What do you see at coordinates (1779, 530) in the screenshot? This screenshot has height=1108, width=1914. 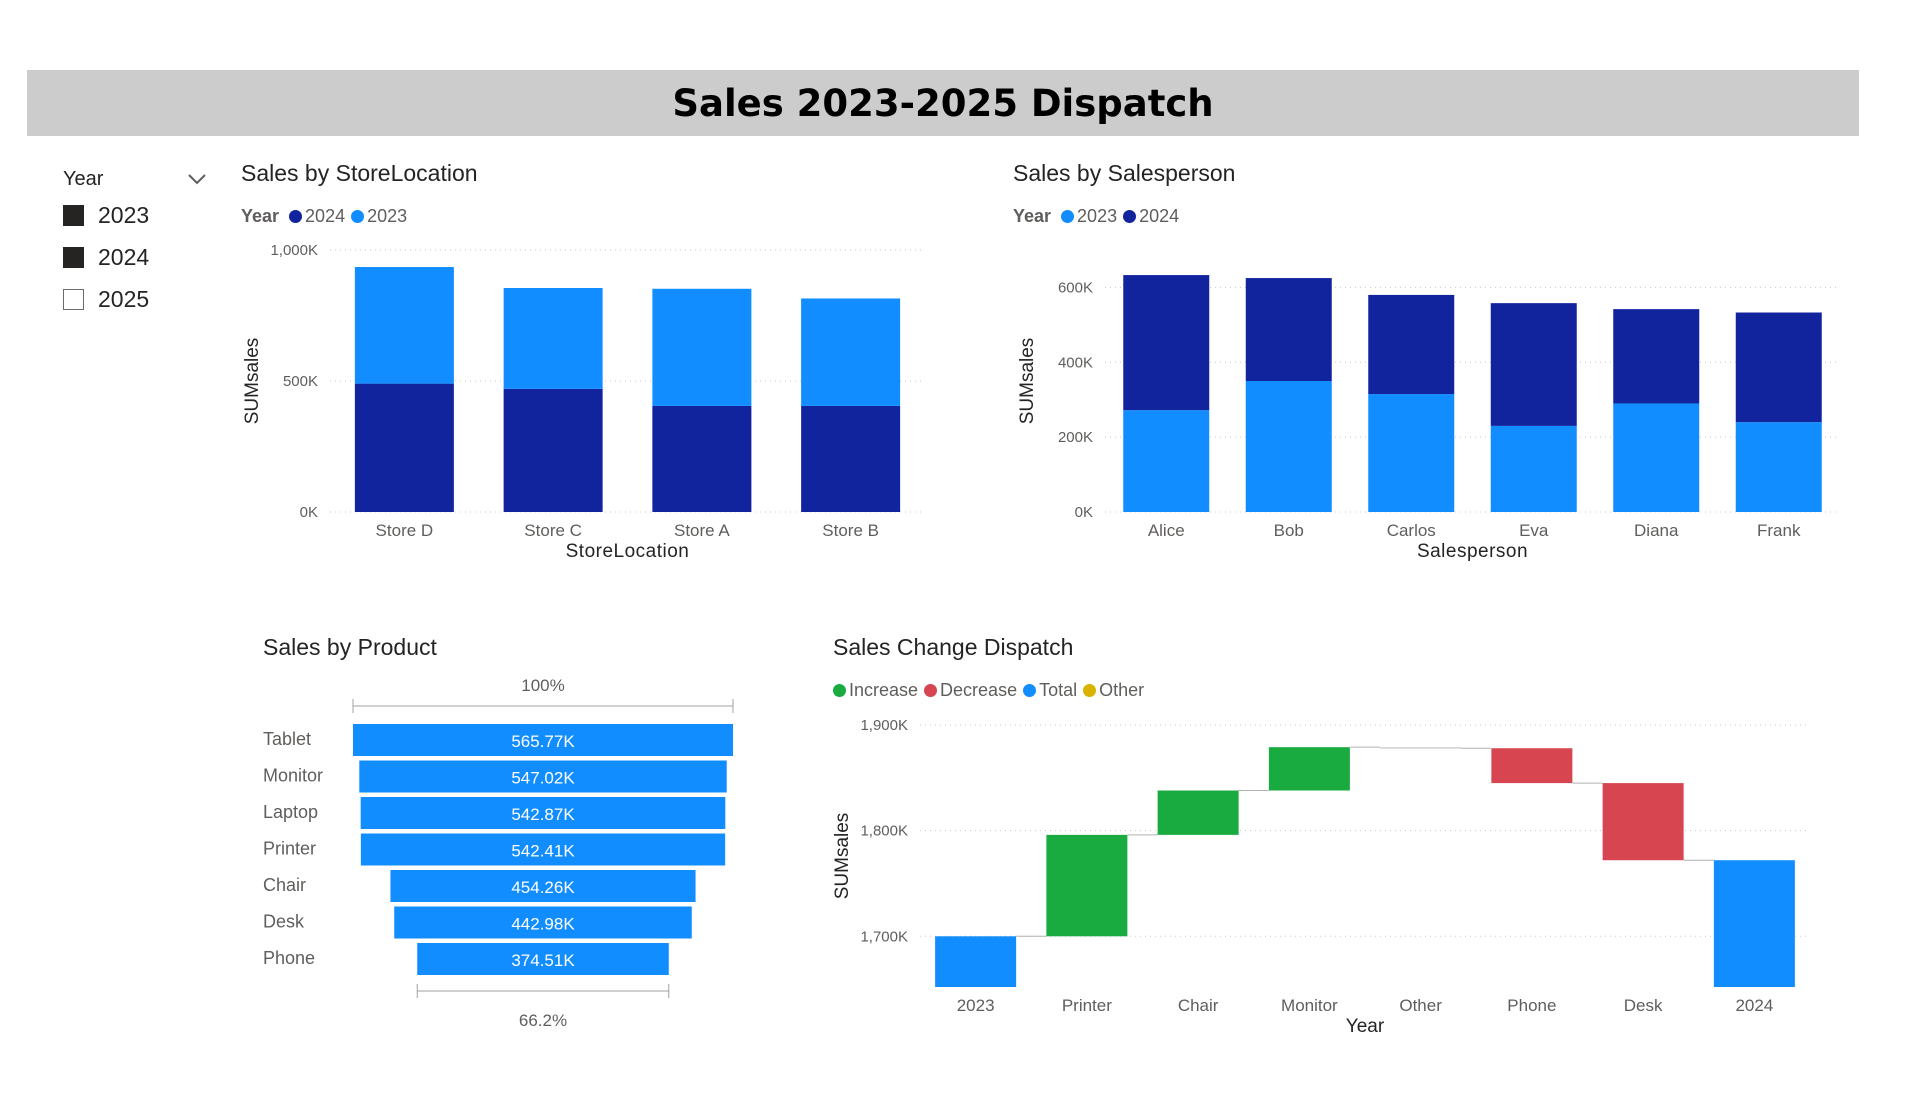 I see `x-tick-label: Frank` at bounding box center [1779, 530].